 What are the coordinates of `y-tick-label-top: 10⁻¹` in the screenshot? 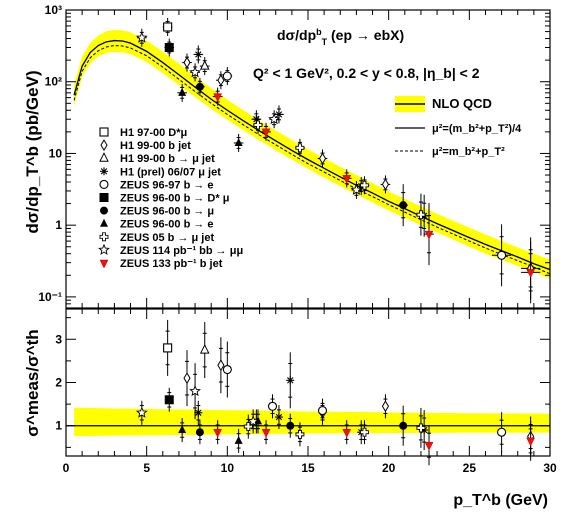 It's located at (50, 297).